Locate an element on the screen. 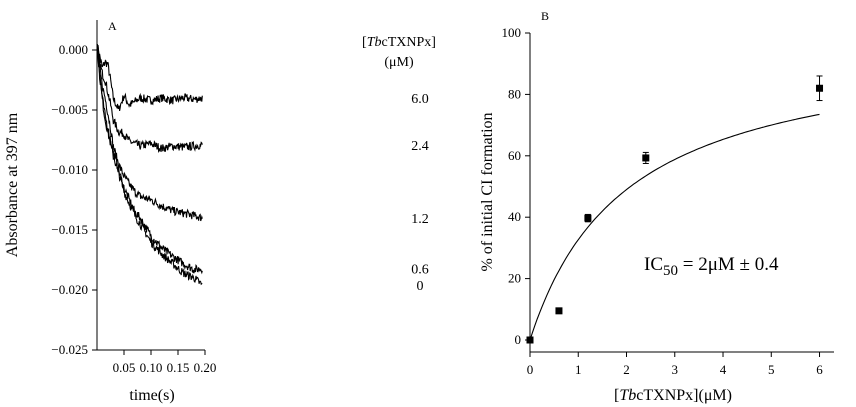 The image size is (856, 407). x-tick-label: 0.15 is located at coordinates (178, 367).